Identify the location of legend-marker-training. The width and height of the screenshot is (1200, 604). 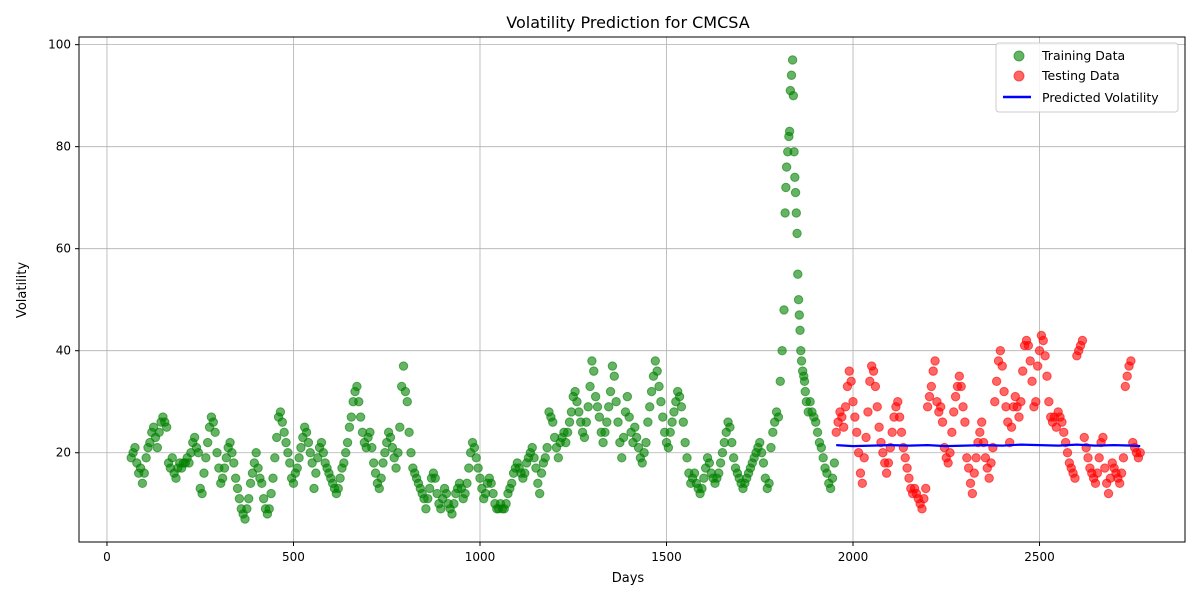
(1019, 56).